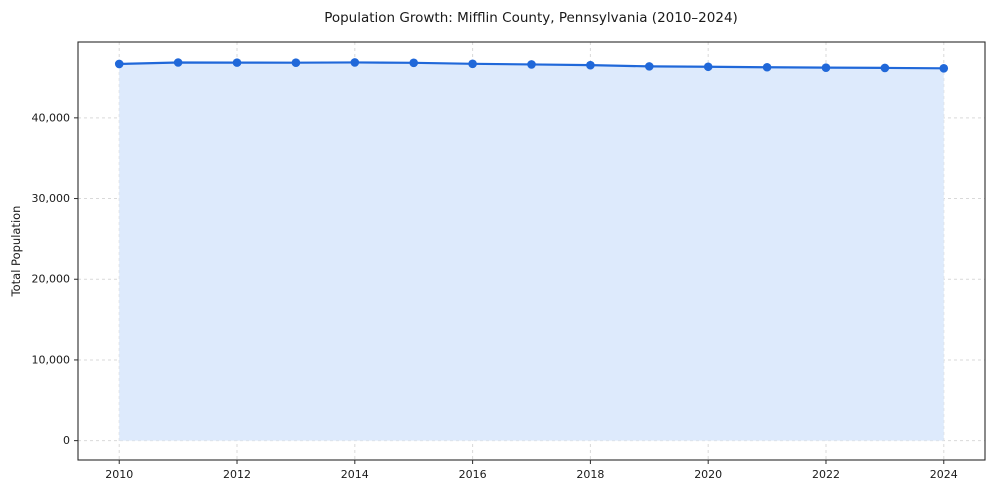 This screenshot has height=500, width=1000. Describe the element at coordinates (51, 117) in the screenshot. I see `y-tick-label: 40,000` at that location.